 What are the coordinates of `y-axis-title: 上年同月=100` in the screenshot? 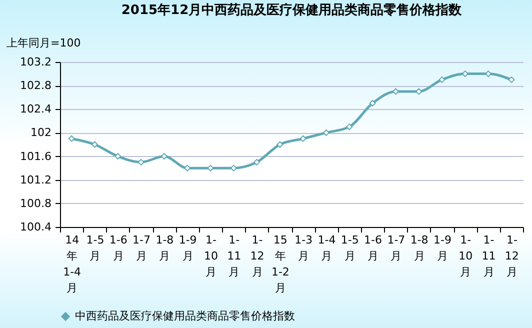 It's located at (43, 43).